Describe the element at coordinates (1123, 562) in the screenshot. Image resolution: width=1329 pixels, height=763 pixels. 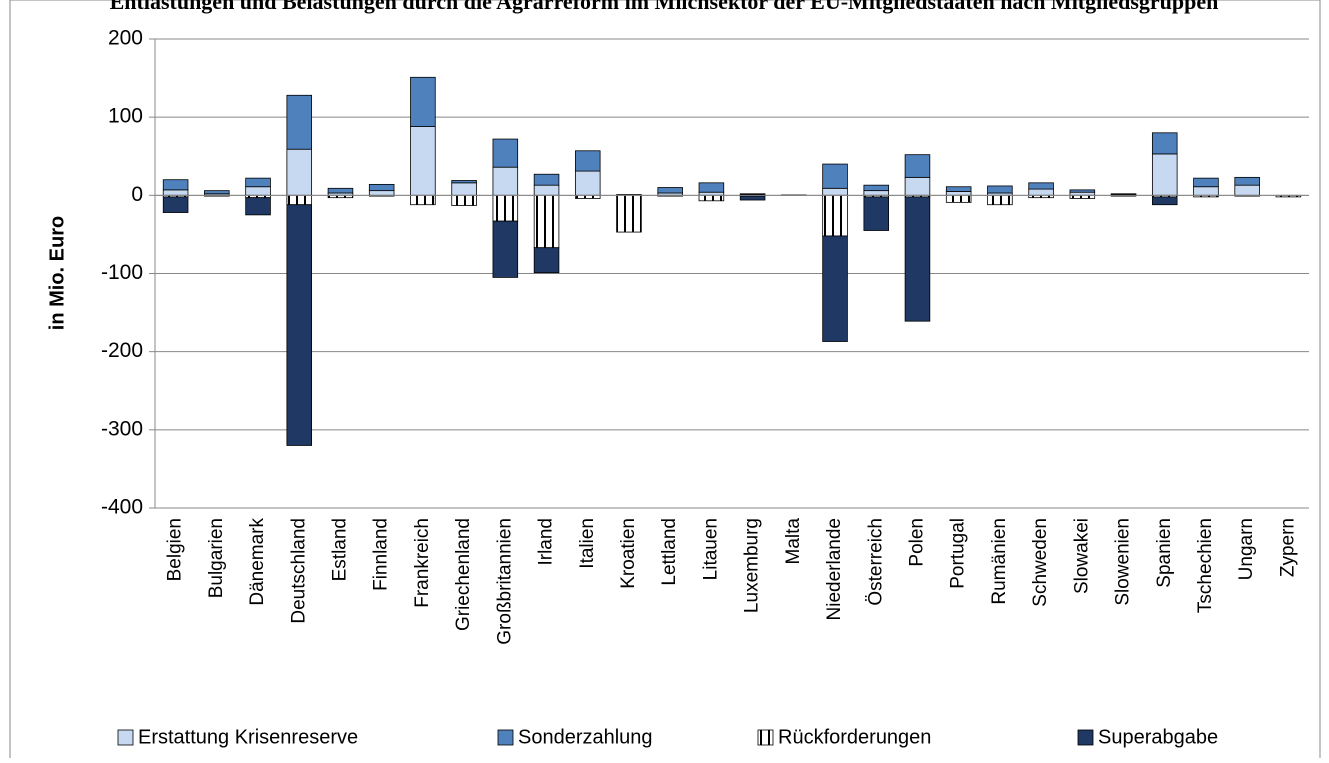
I see `x-tick-label: Slowenien` at that location.